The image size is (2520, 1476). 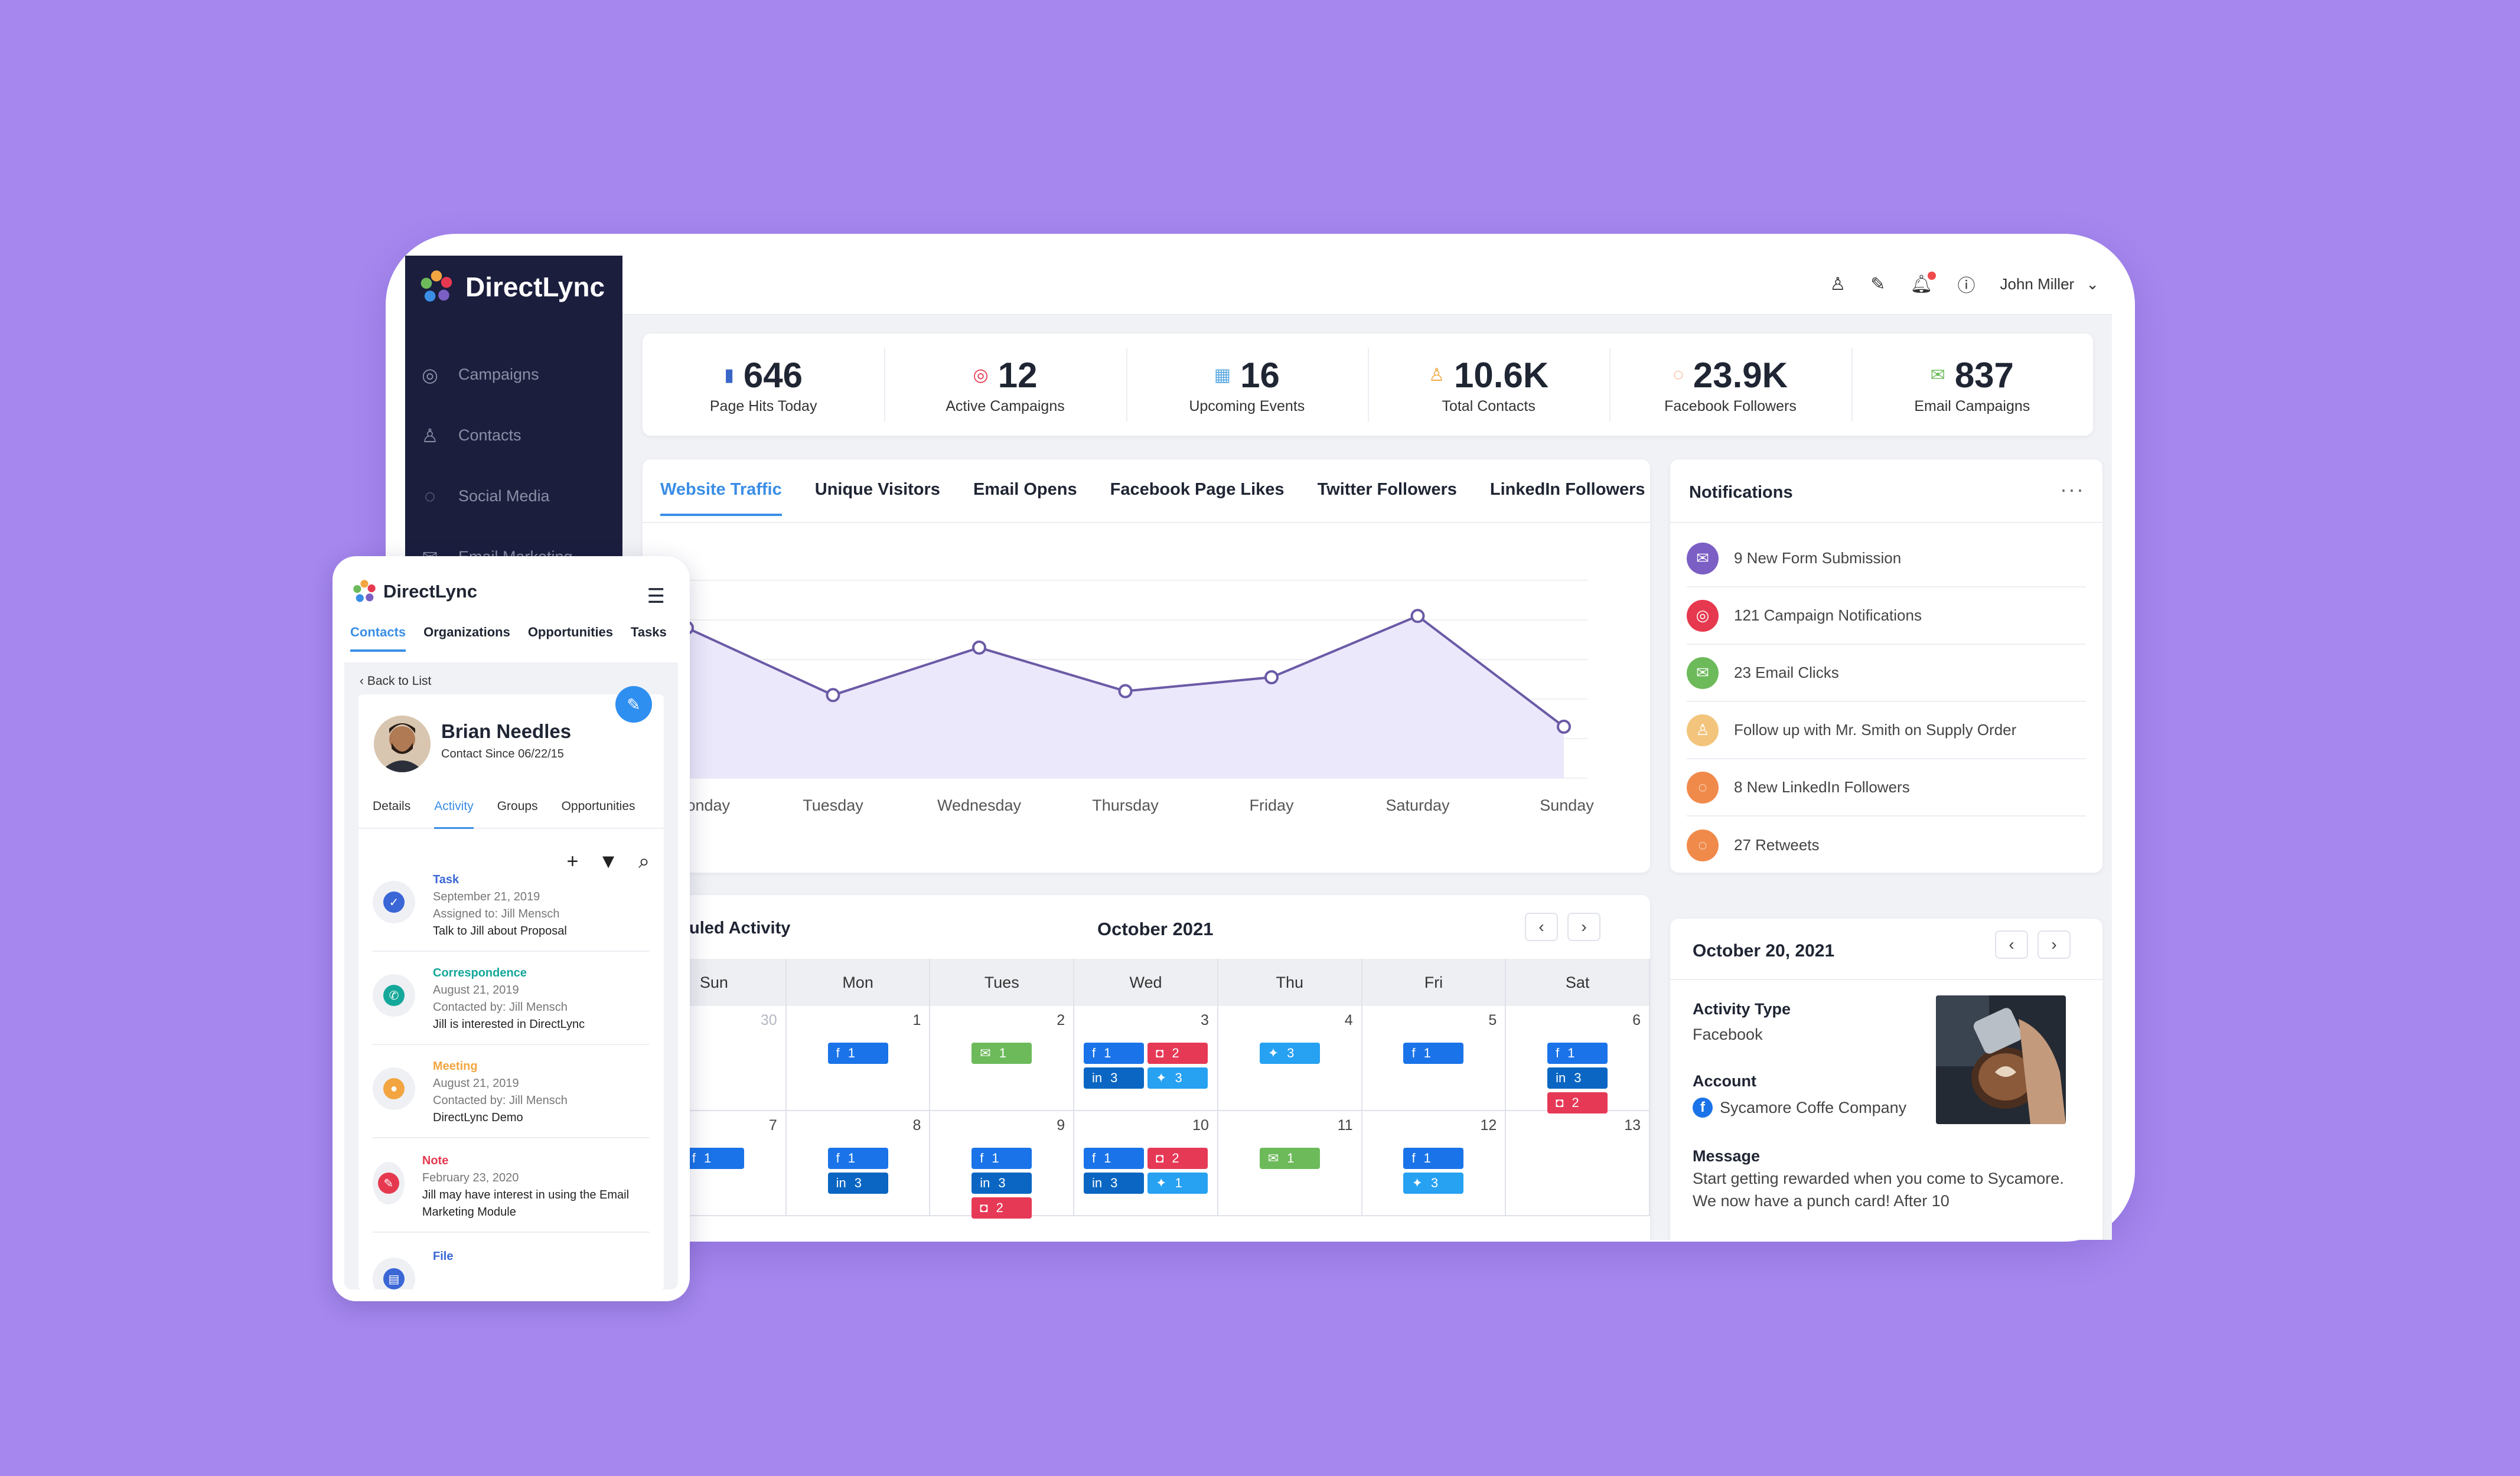 I want to click on next-month-button: ›, so click(x=1583, y=927).